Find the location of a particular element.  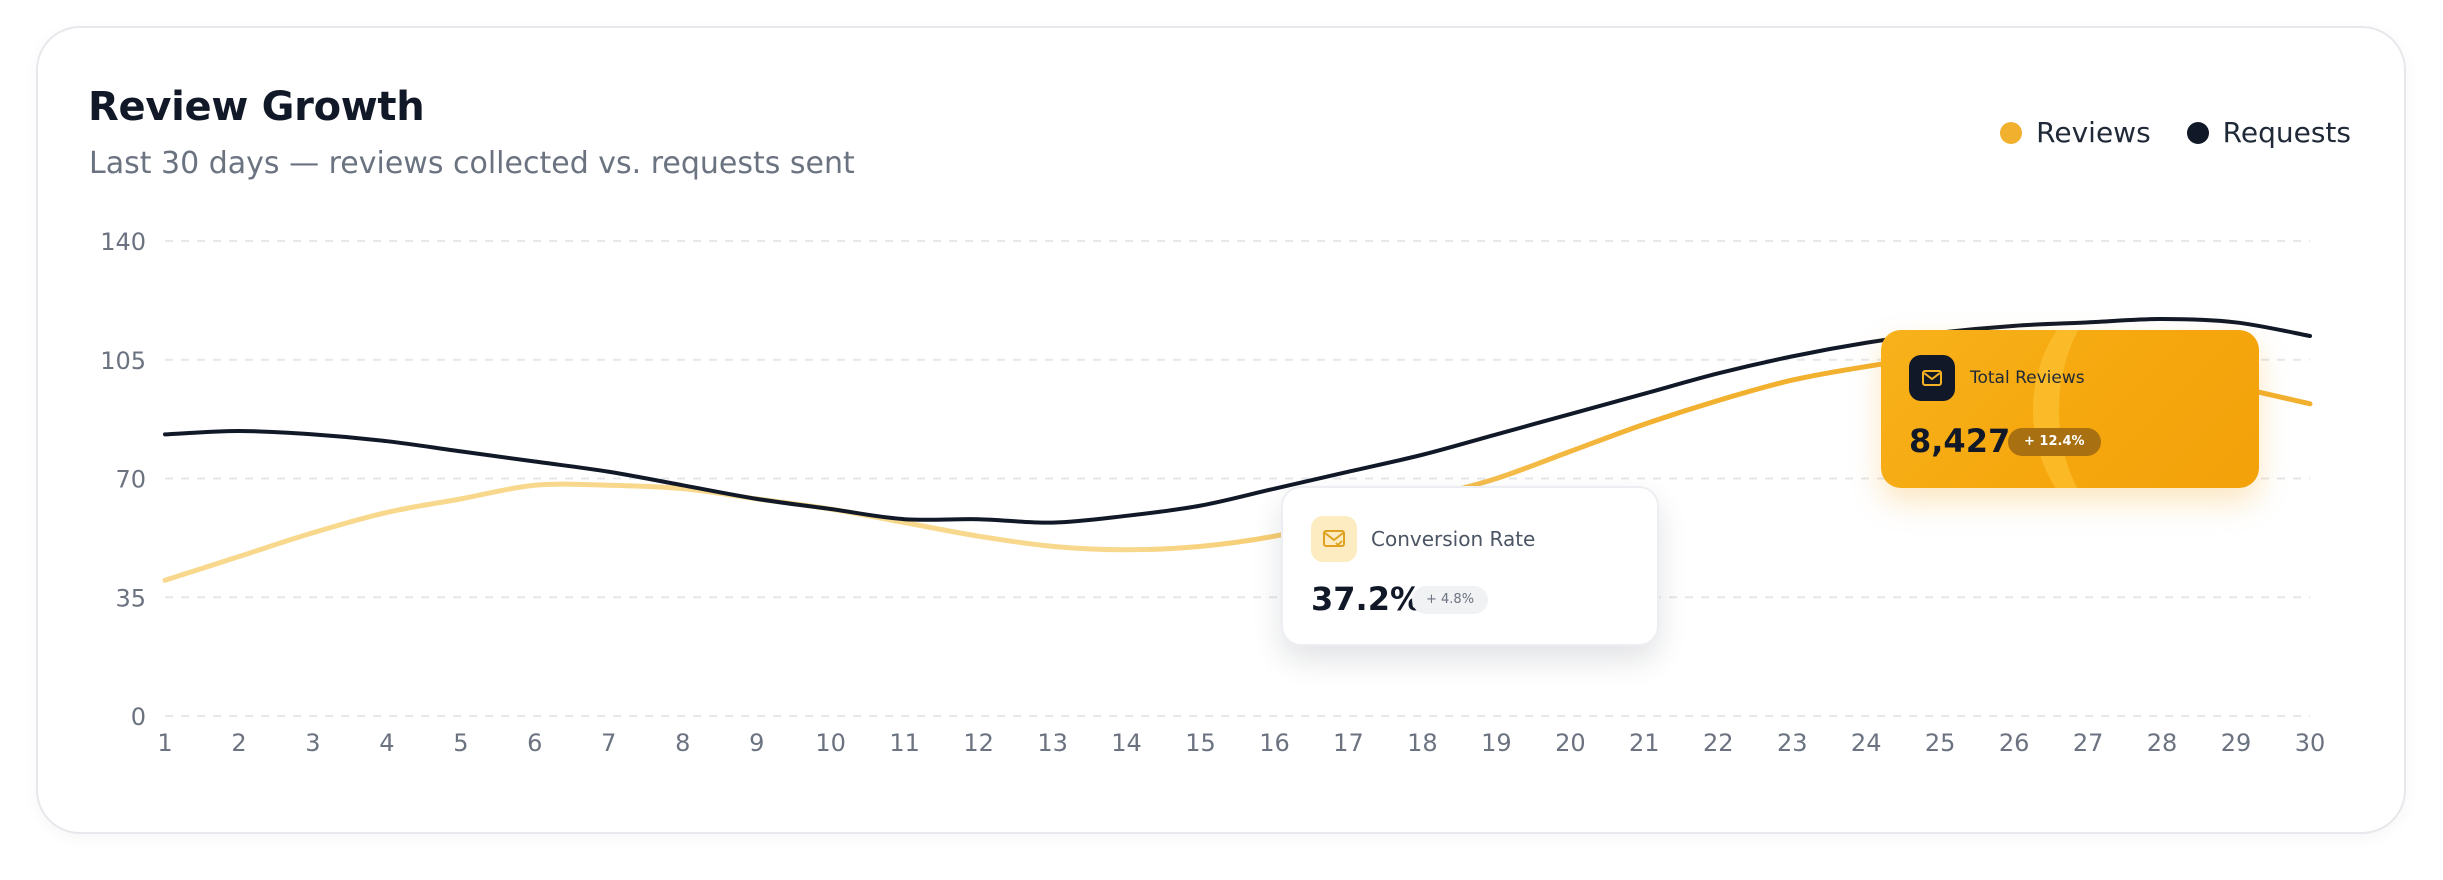

x-tick-label: 23 is located at coordinates (1792, 743).